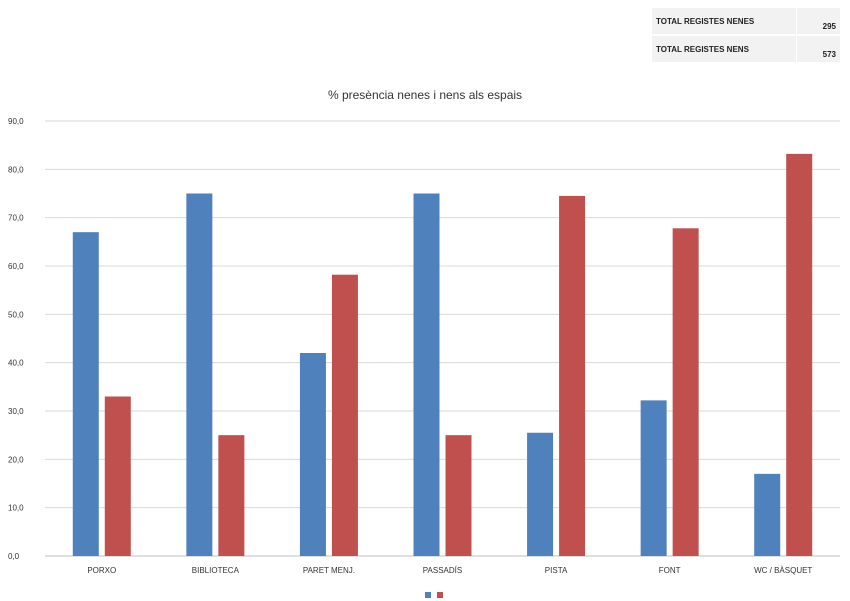 This screenshot has width=850, height=601. What do you see at coordinates (16, 508) in the screenshot?
I see `y-tick-label: 10,0` at bounding box center [16, 508].